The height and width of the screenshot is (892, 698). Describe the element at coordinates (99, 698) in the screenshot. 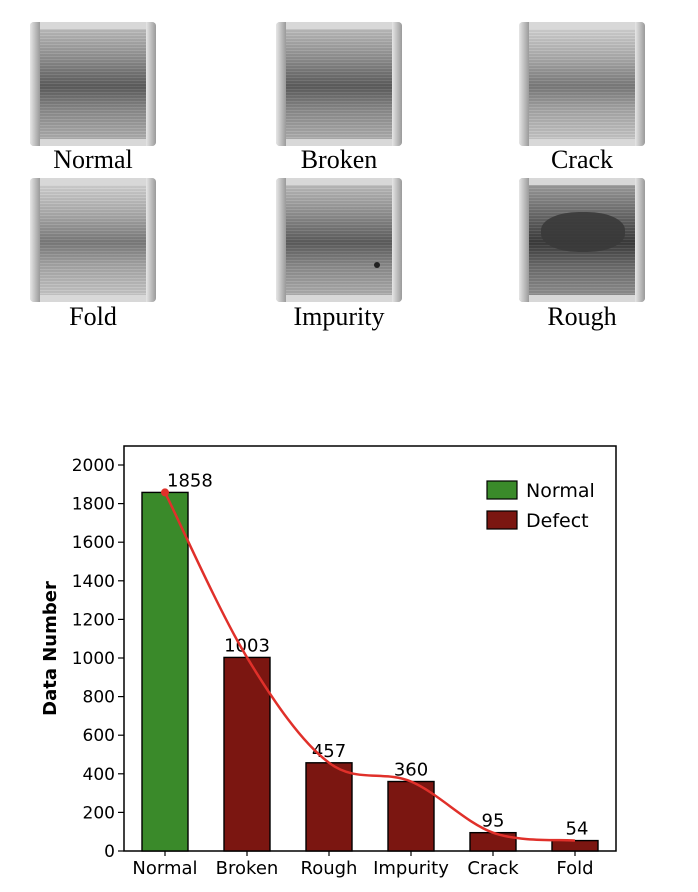

I see `y-tick-label: 800` at that location.